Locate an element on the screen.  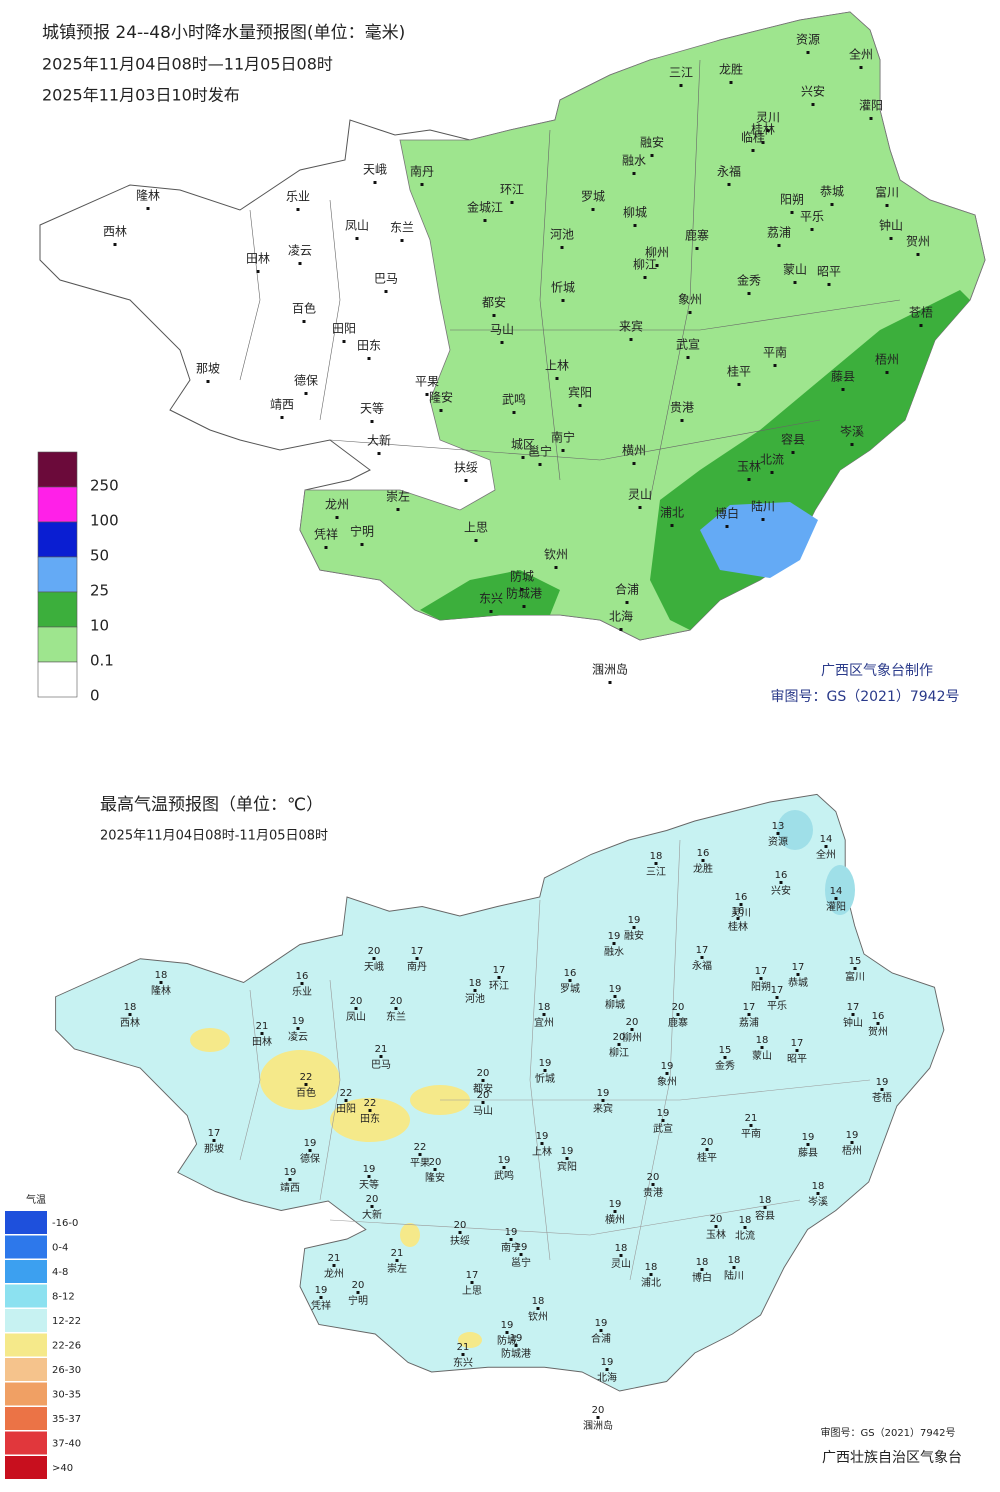
city-label: 资源 is located at coordinates (808, 40).